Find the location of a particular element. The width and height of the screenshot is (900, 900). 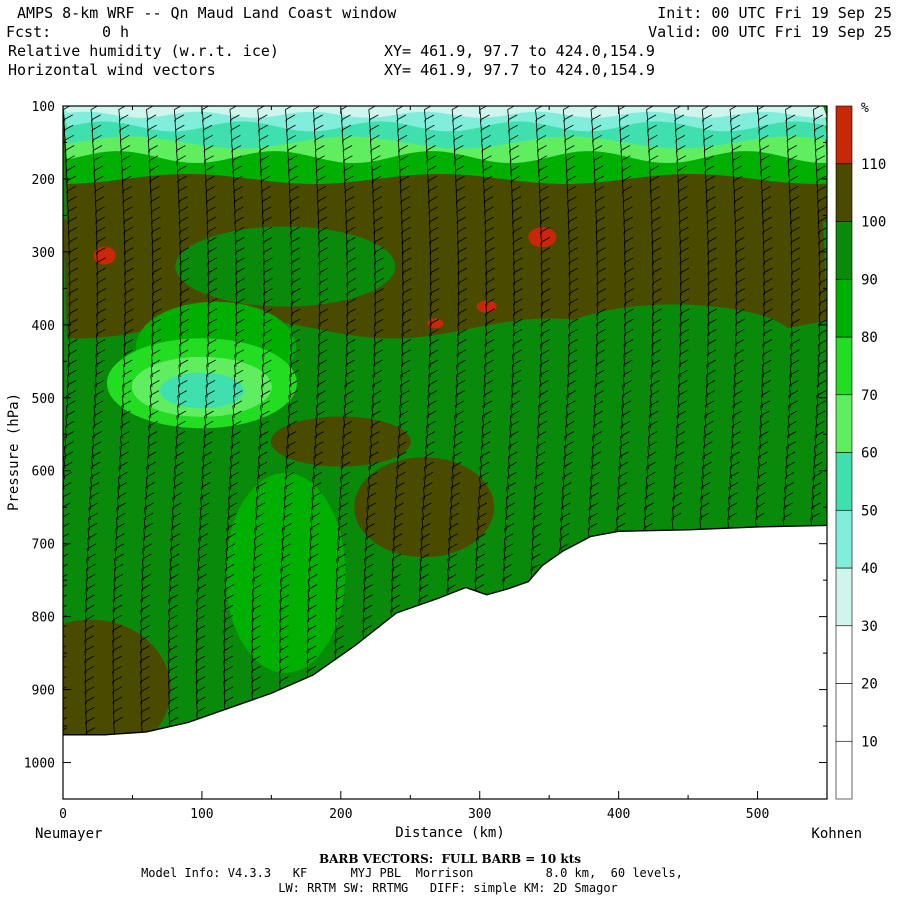

colorbar-label: 20 is located at coordinates (869, 685).